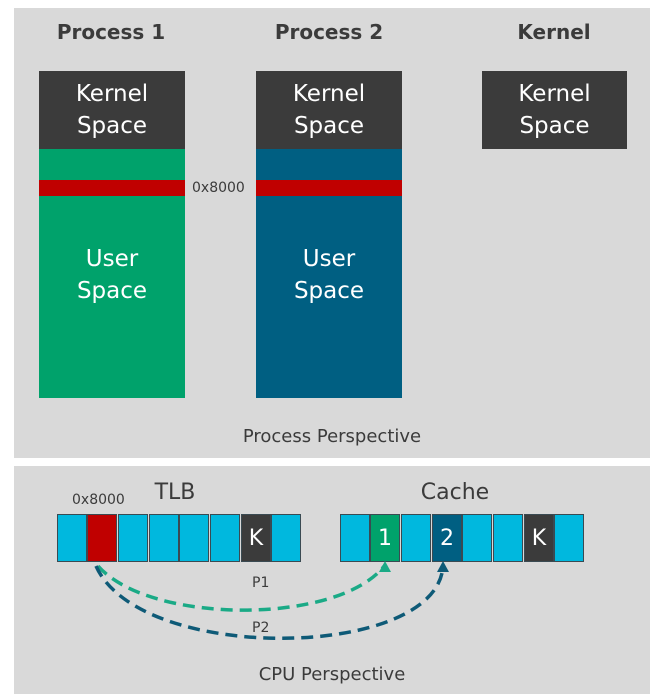 Image resolution: width=660 pixels, height=699 pixels. I want to click on process-1-address-marker, so click(112, 188).